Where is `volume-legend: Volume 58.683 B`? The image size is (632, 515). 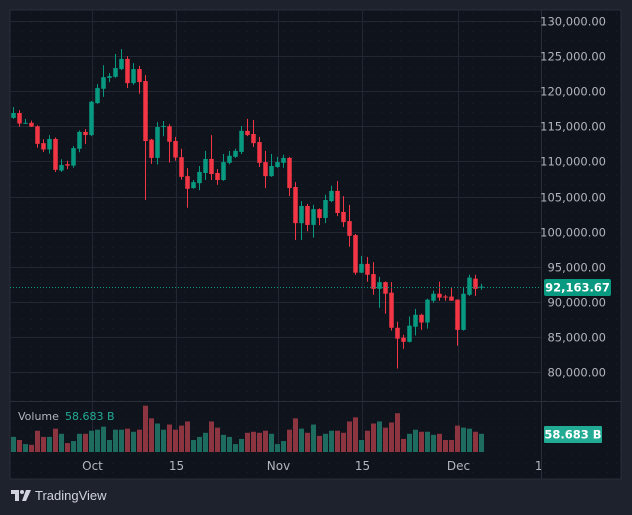
volume-legend: Volume 58.683 B is located at coordinates (66, 416).